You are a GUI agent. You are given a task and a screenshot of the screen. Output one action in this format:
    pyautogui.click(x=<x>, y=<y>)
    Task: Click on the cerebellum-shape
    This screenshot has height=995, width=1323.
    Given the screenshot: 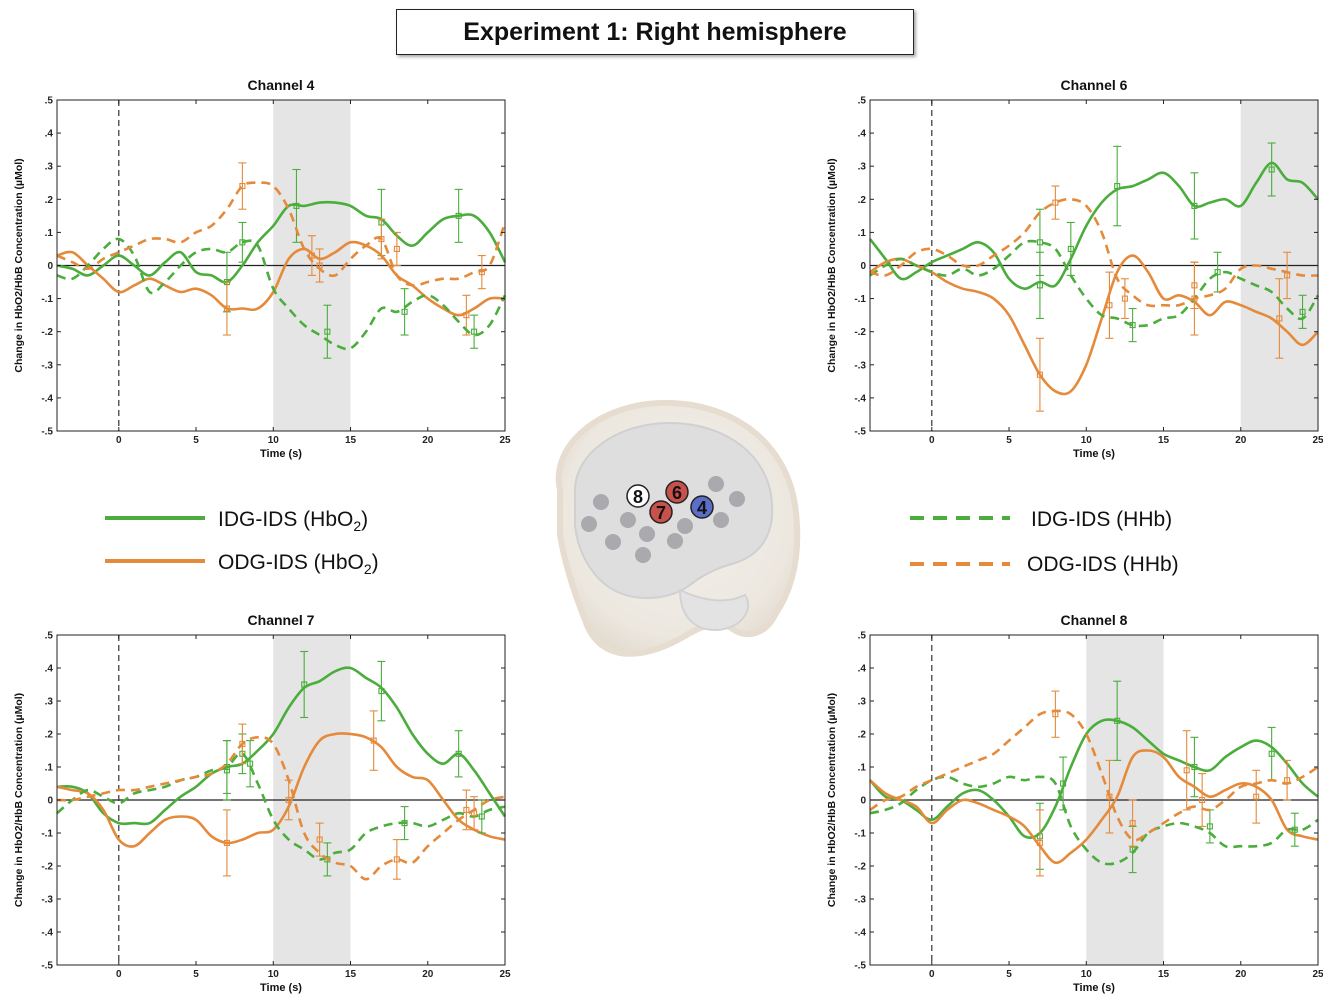 What is the action you would take?
    pyautogui.click(x=714, y=610)
    